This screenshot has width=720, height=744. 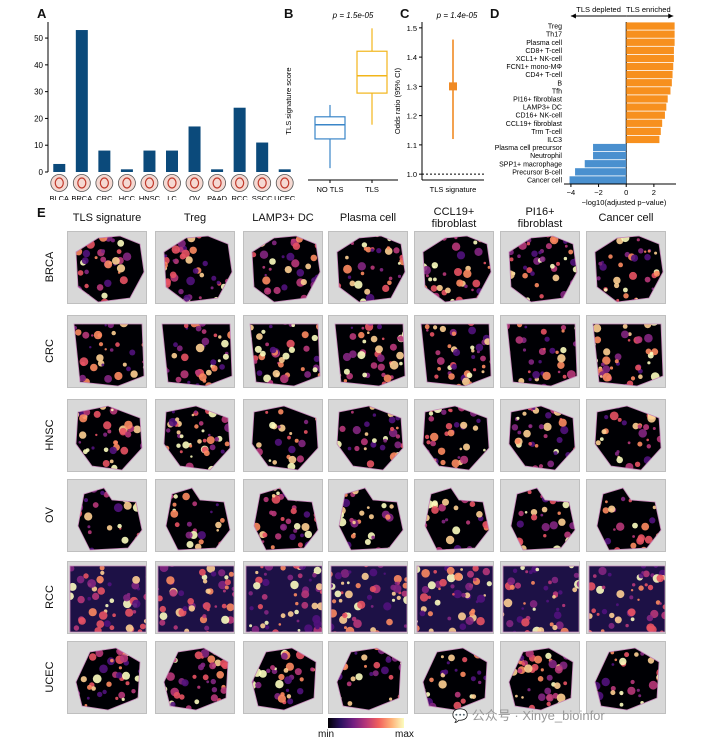 I want to click on x-tick-label: −2, so click(x=598, y=192).